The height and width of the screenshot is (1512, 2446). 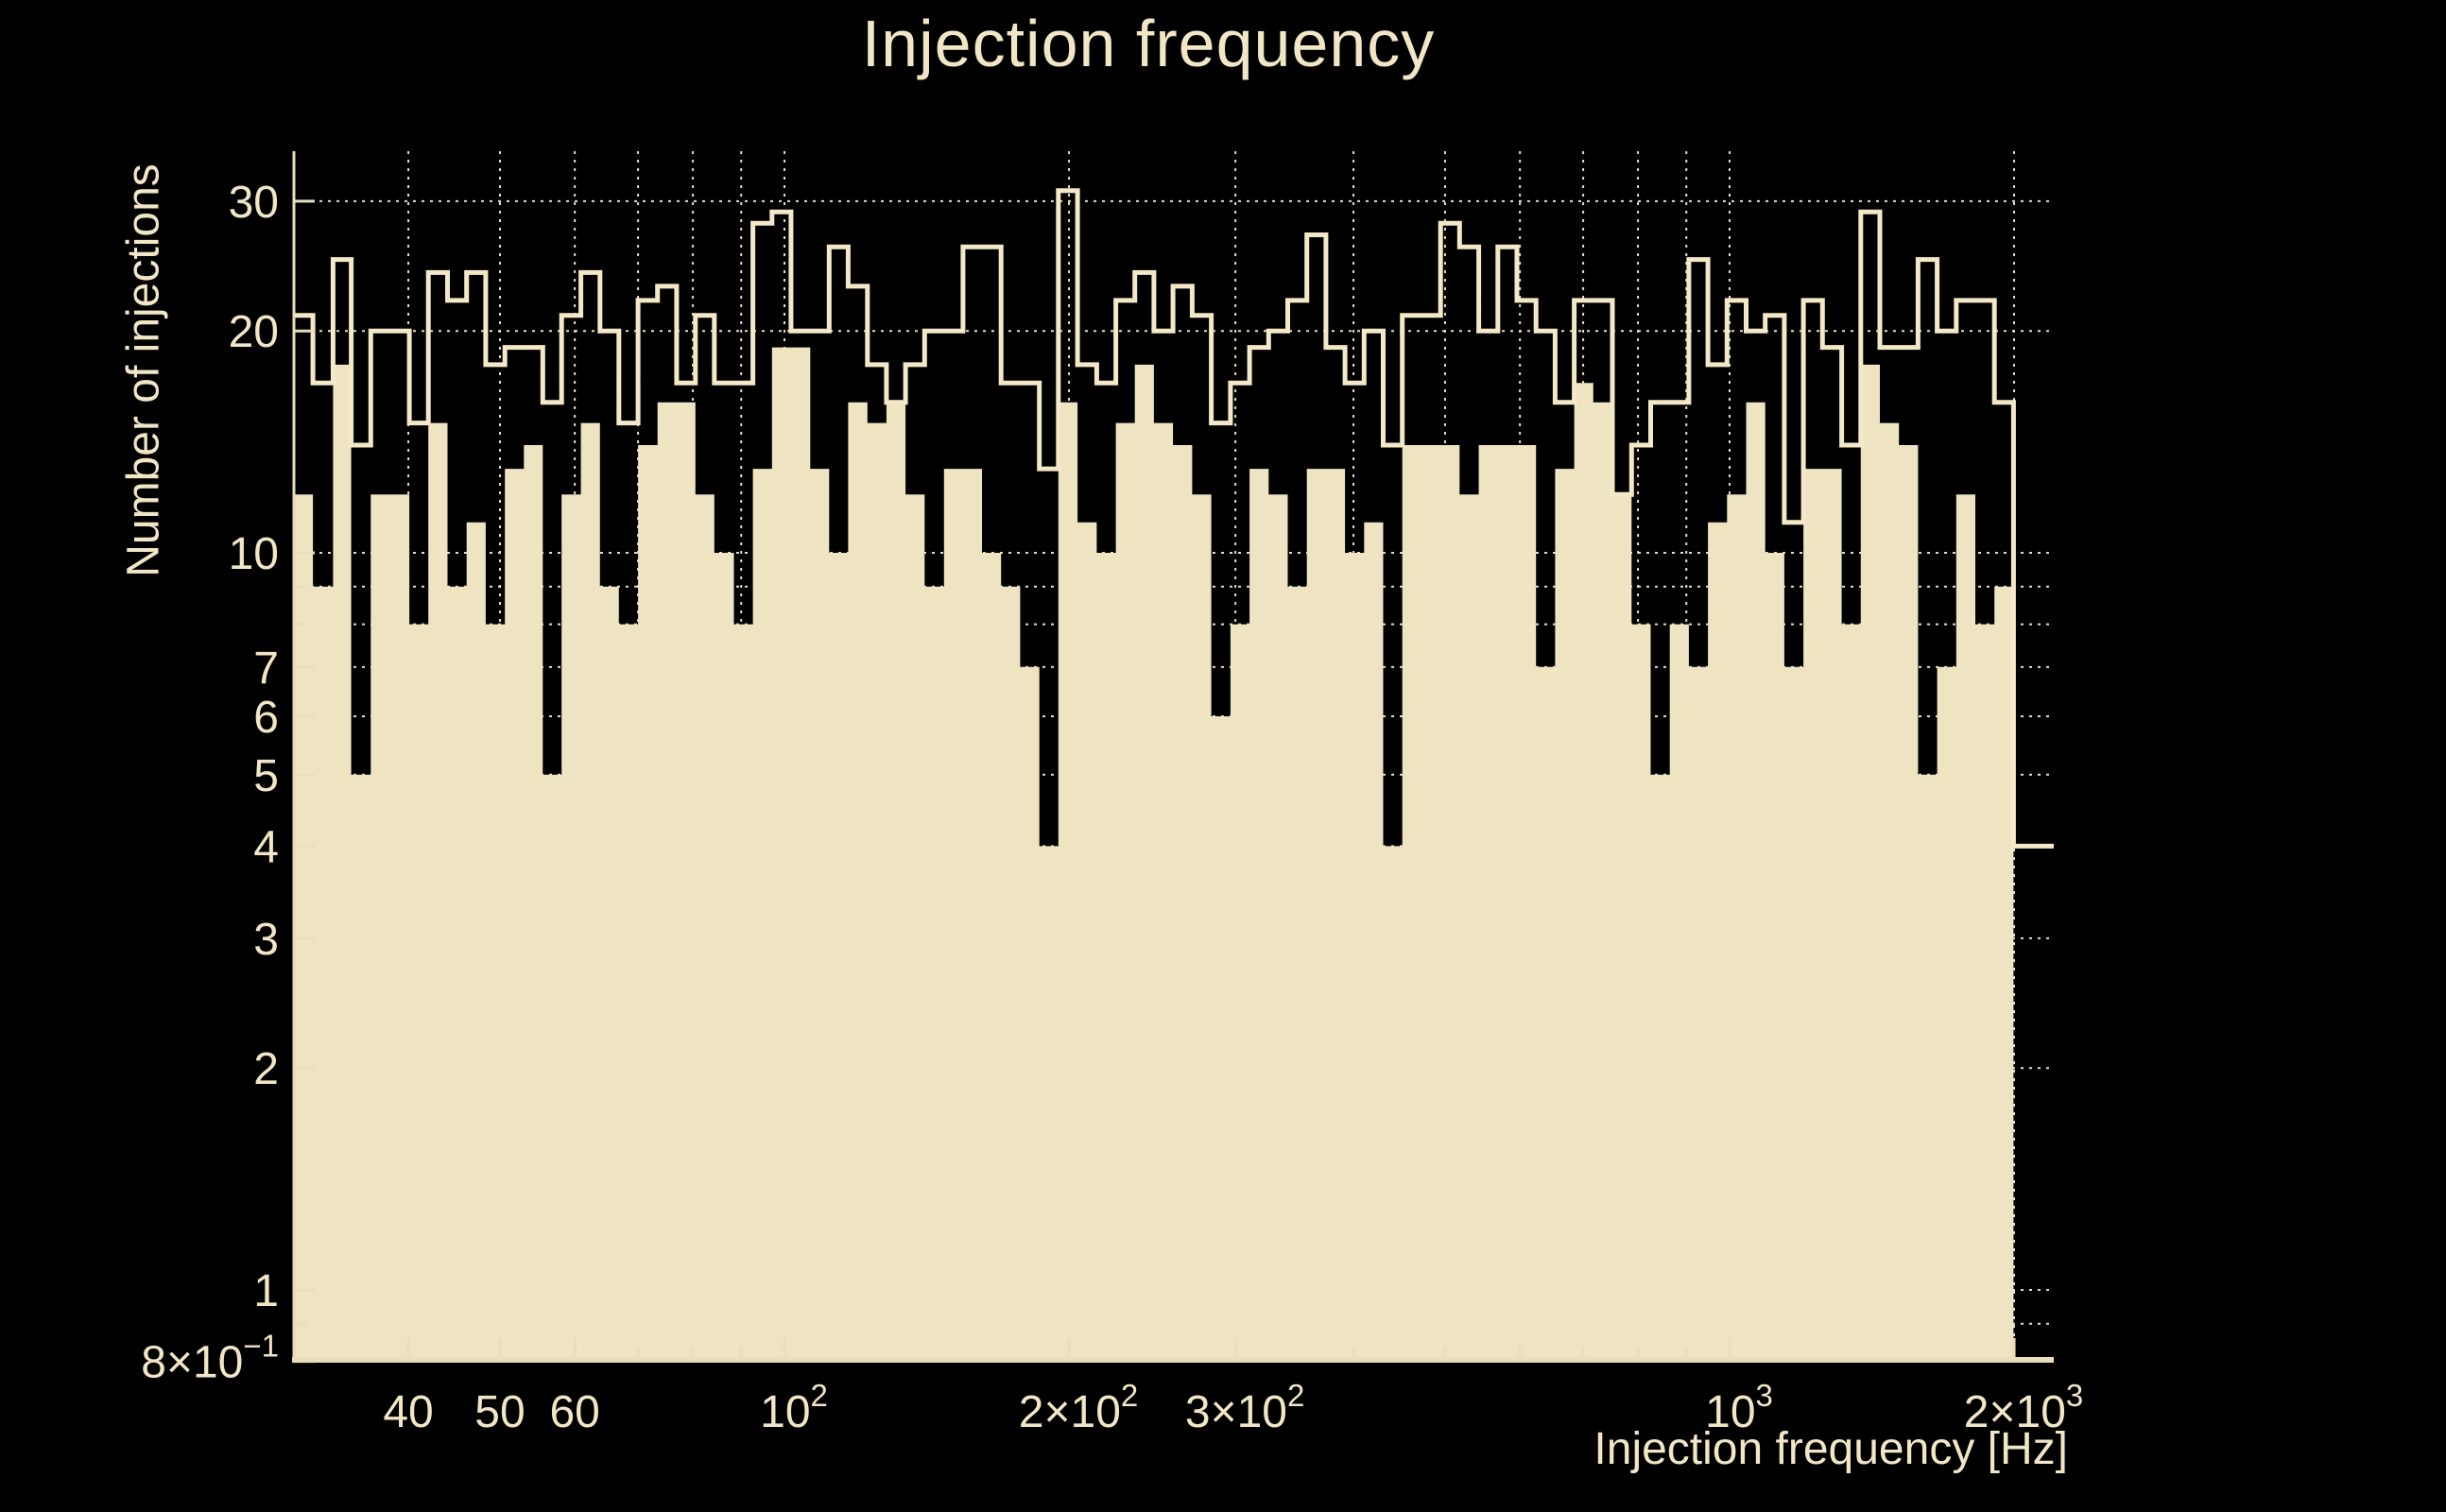 What do you see at coordinates (266, 776) in the screenshot?
I see `y-tick-label-5: 5` at bounding box center [266, 776].